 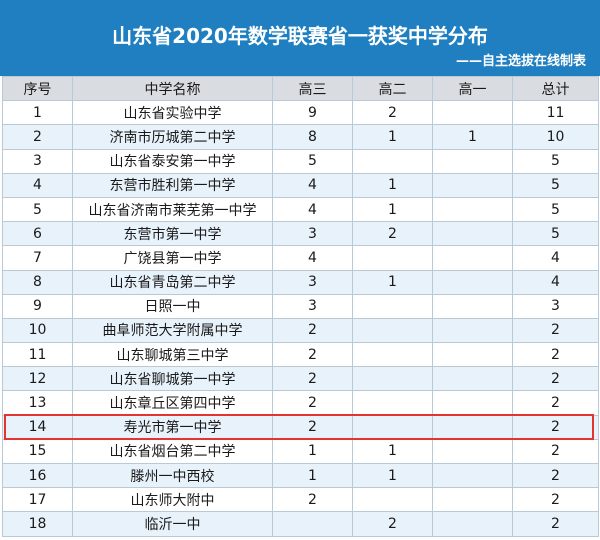 I want to click on row-index: 2, so click(x=37, y=137).